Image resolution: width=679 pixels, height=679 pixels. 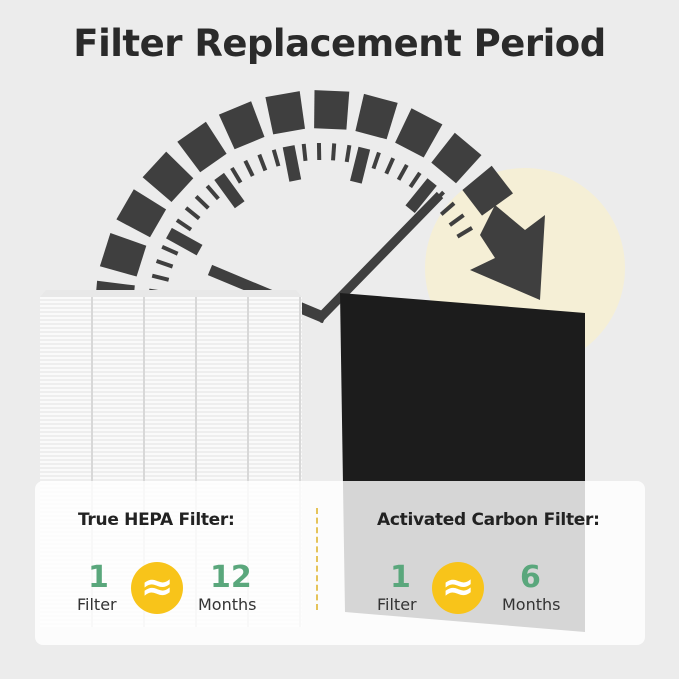 What do you see at coordinates (339, 43) in the screenshot?
I see `page-title: Filter Replacement Period` at bounding box center [339, 43].